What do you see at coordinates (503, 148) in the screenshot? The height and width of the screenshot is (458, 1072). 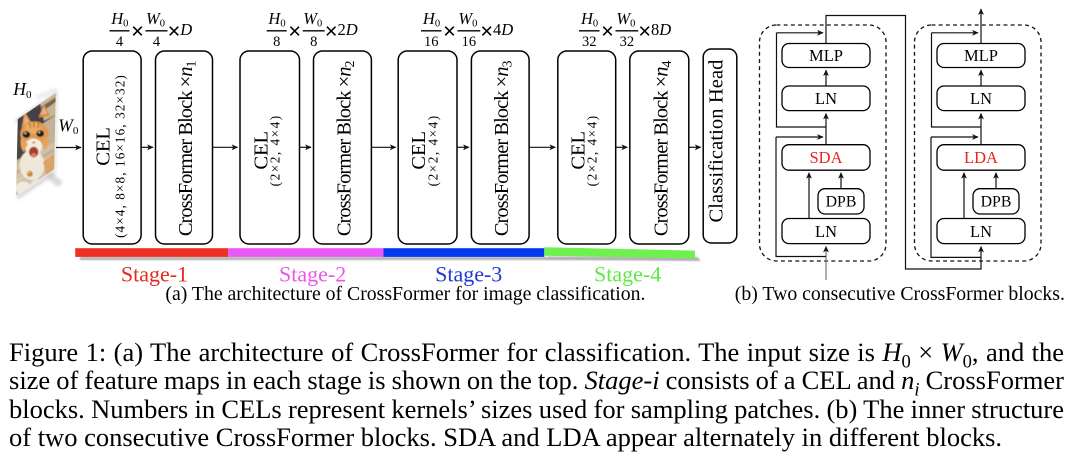 I see `svg-text: CrossFormer Block ×n3` at bounding box center [503, 148].